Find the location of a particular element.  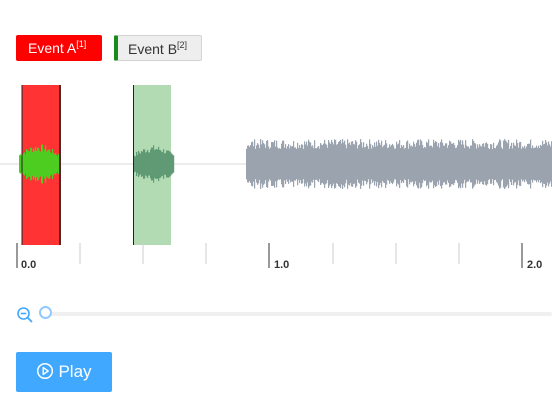

play-label: Play is located at coordinates (75, 371).